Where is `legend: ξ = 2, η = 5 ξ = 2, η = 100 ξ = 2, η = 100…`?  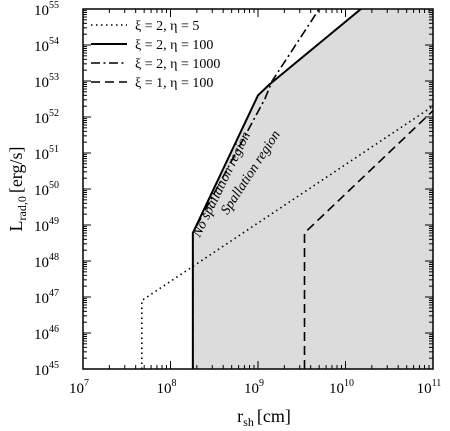
legend: ξ = 2, η = 5 ξ = 2, η = 100 ξ = 2, η = 100… is located at coordinates (155, 55).